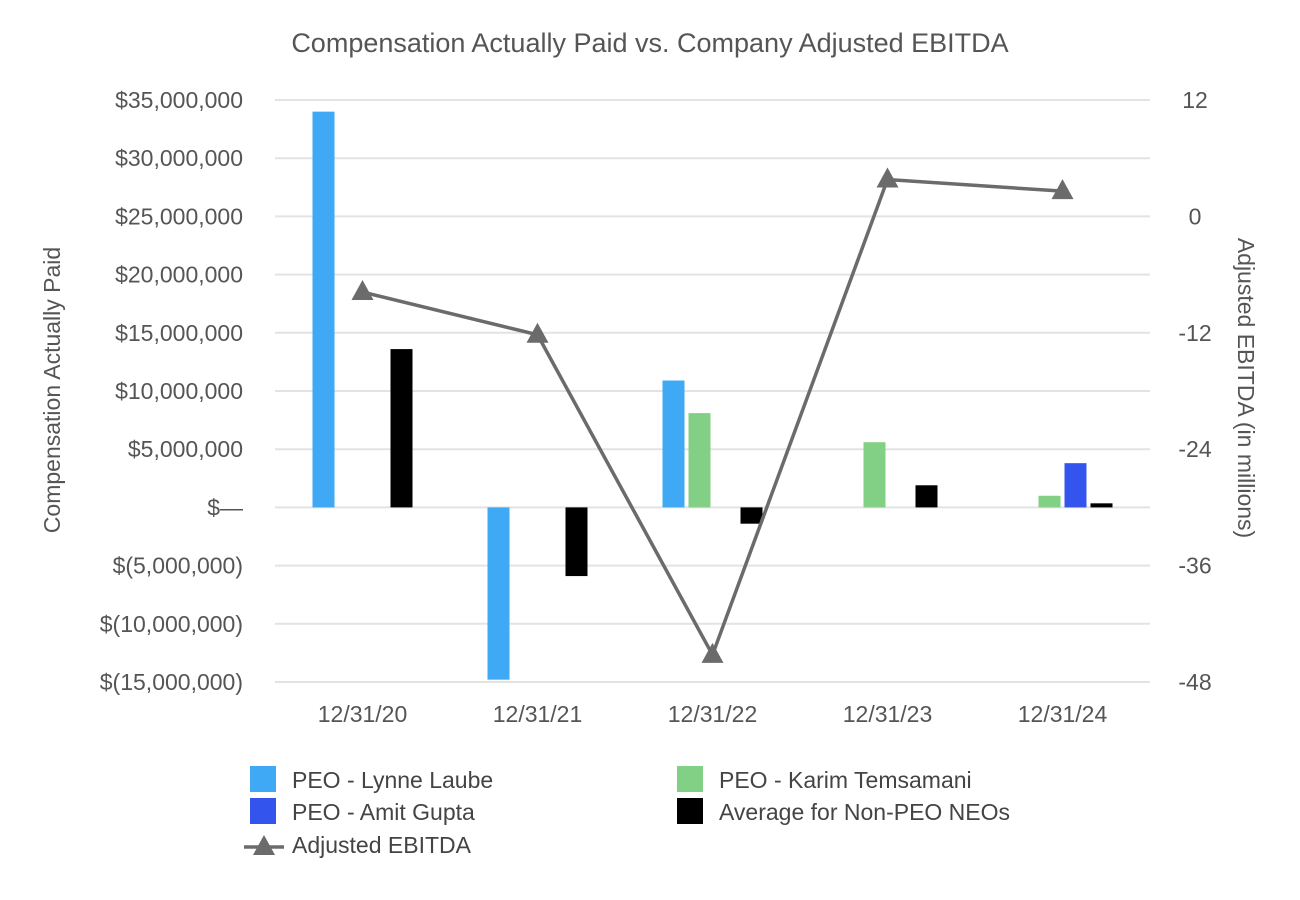 The height and width of the screenshot is (900, 1300). I want to click on y-tick-label-left: $15,000,000, so click(179, 333).